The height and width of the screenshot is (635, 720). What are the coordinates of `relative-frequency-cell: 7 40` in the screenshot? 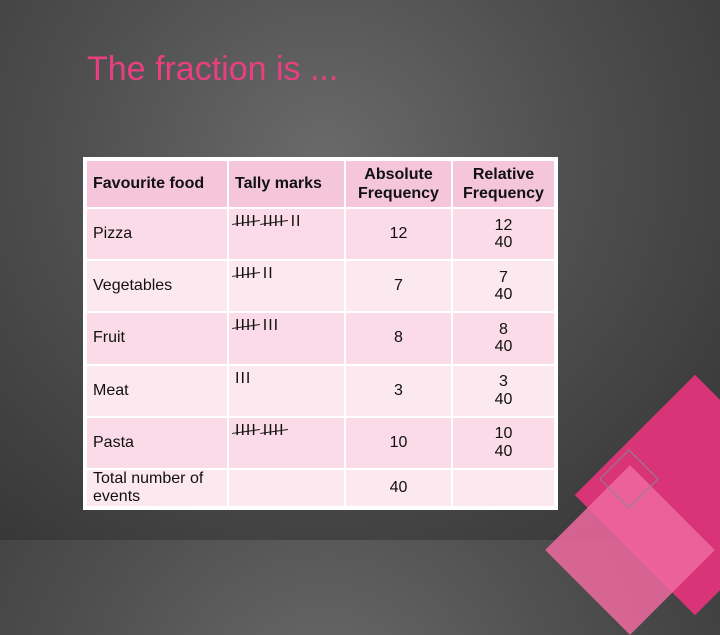 It's located at (503, 286).